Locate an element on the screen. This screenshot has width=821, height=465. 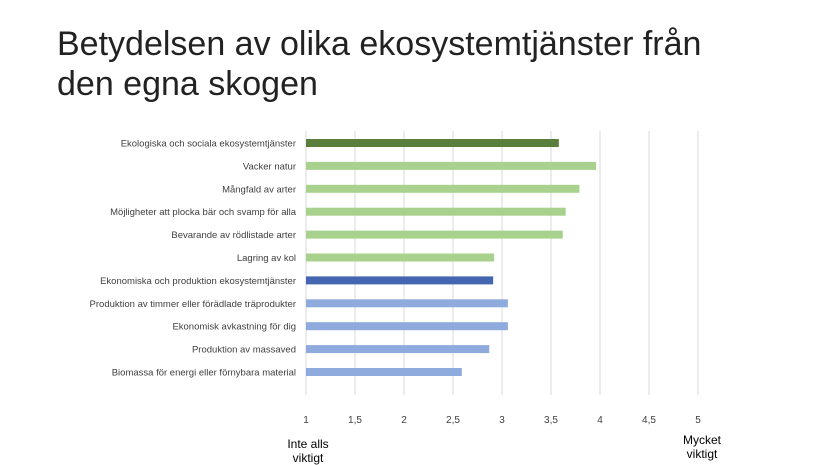
x-tick-label: 3 is located at coordinates (502, 420).